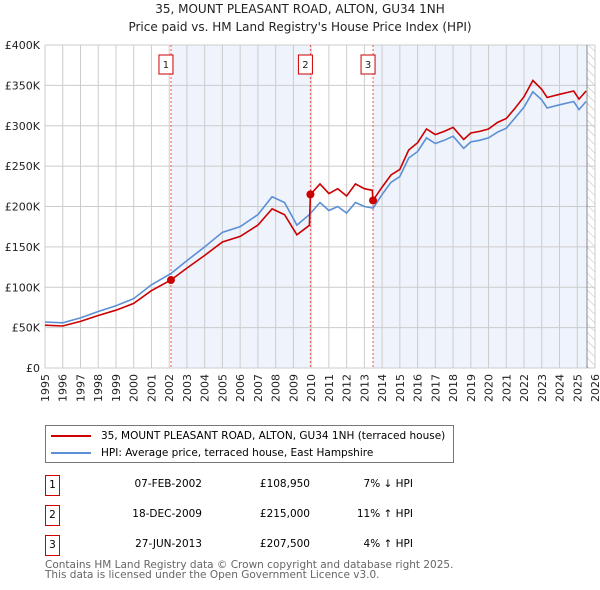 Image resolution: width=600 pixels, height=590 pixels. I want to click on x-tick-label: 2025, so click(577, 388).